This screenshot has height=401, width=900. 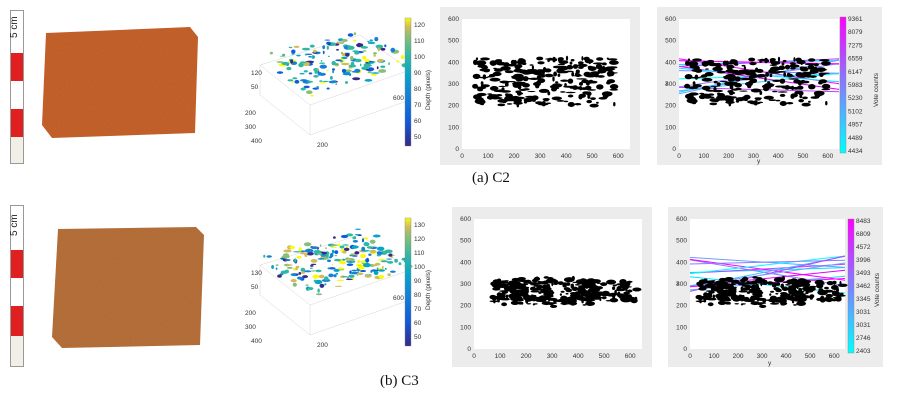 What do you see at coordinates (670, 106) in the screenshot?
I see `y-tick: 200` at bounding box center [670, 106].